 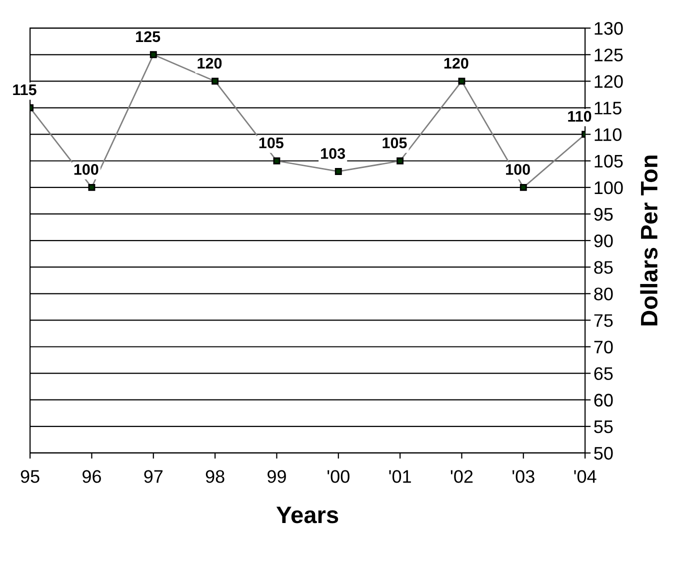 I want to click on y-tick-label: 125, so click(x=608, y=55).